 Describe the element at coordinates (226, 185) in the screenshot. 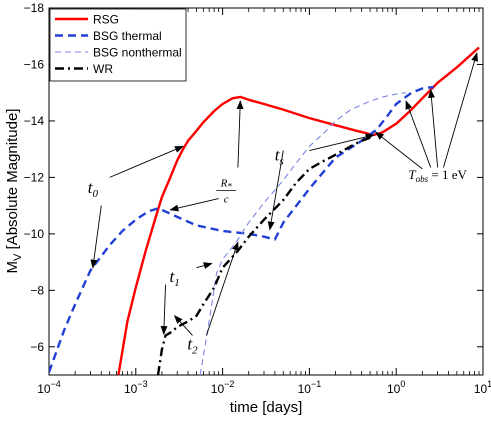

I see `annotation-r-over-c-numerator: R*` at that location.